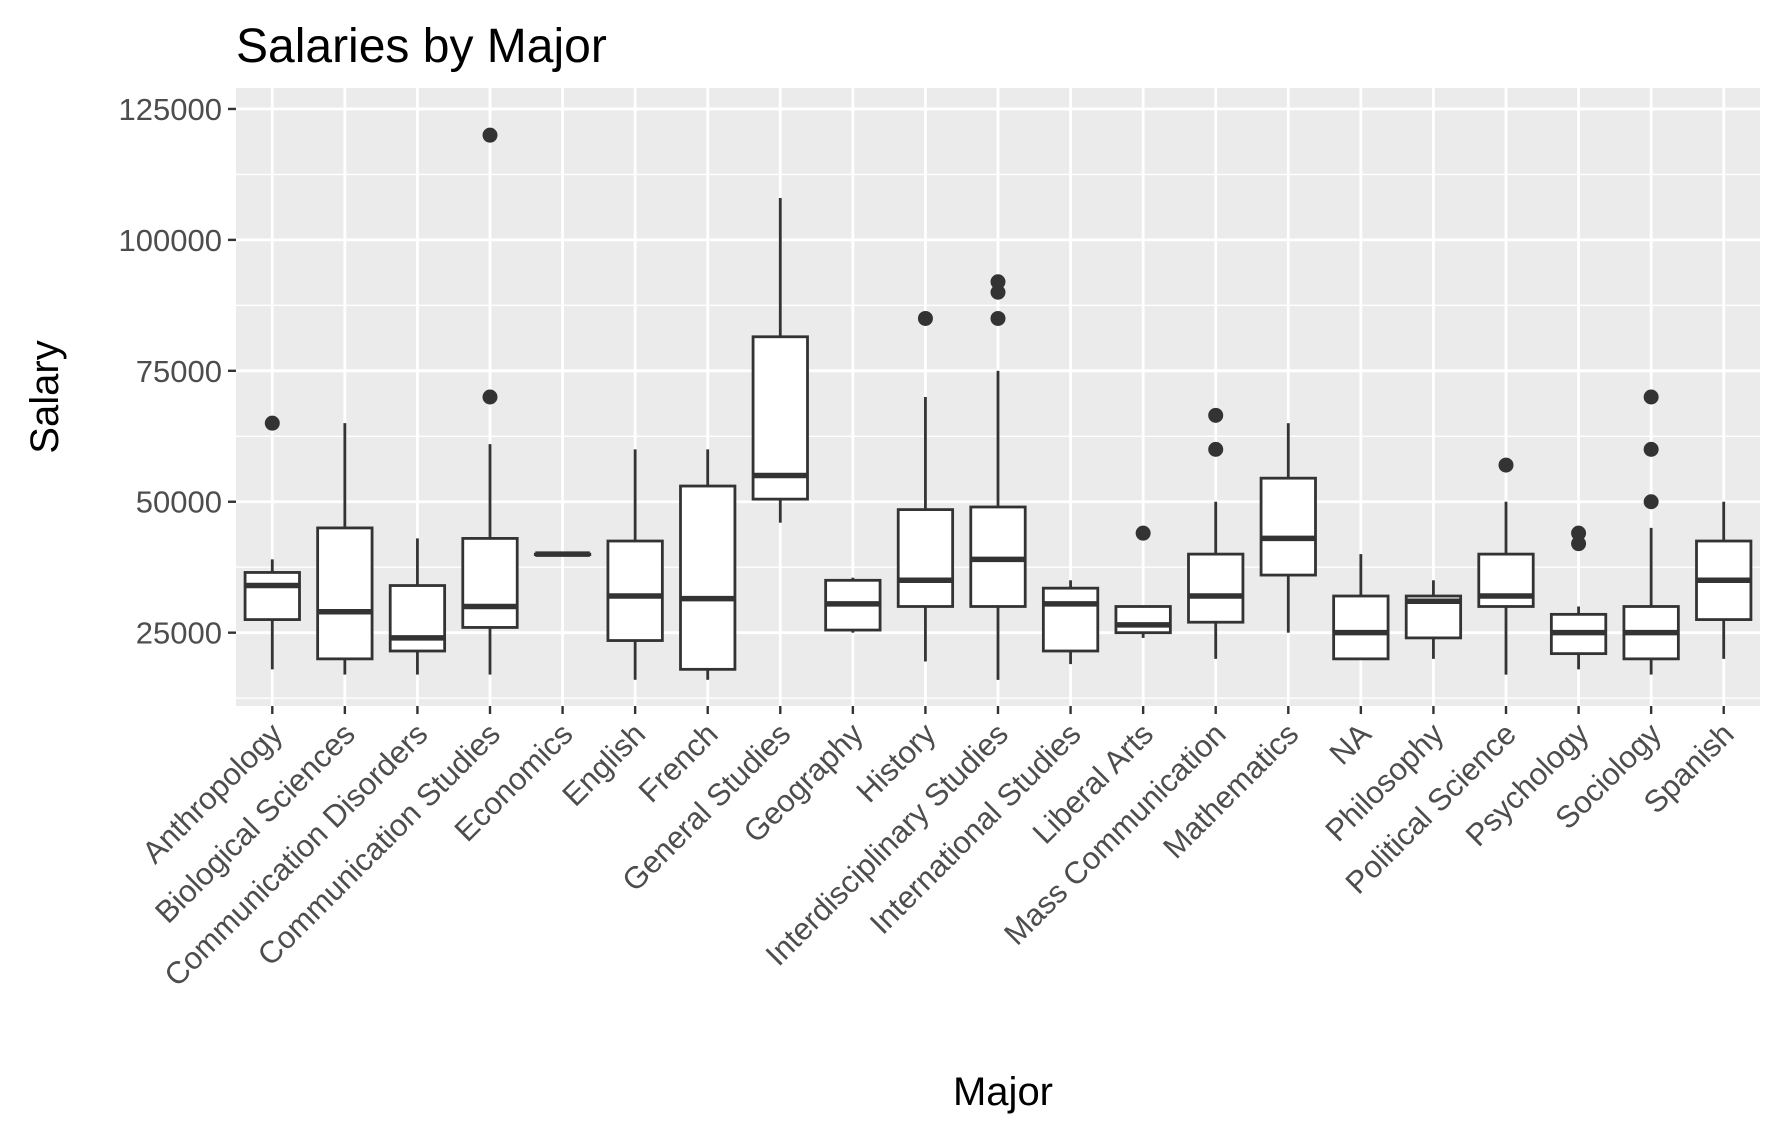  Describe the element at coordinates (272, 542) in the screenshot. I see `box-anthropology` at that location.